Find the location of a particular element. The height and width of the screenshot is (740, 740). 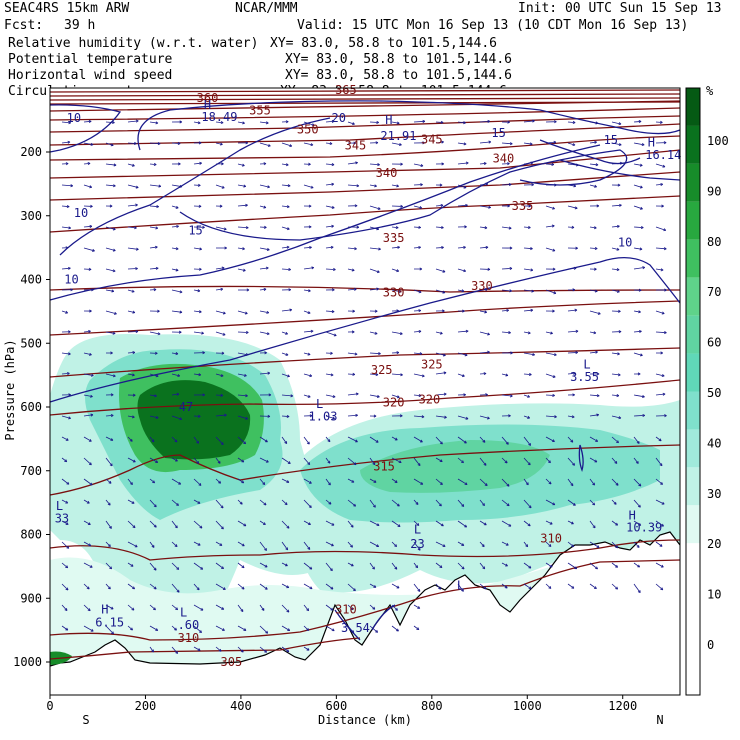

theta-label: 325 is located at coordinates (382, 370).